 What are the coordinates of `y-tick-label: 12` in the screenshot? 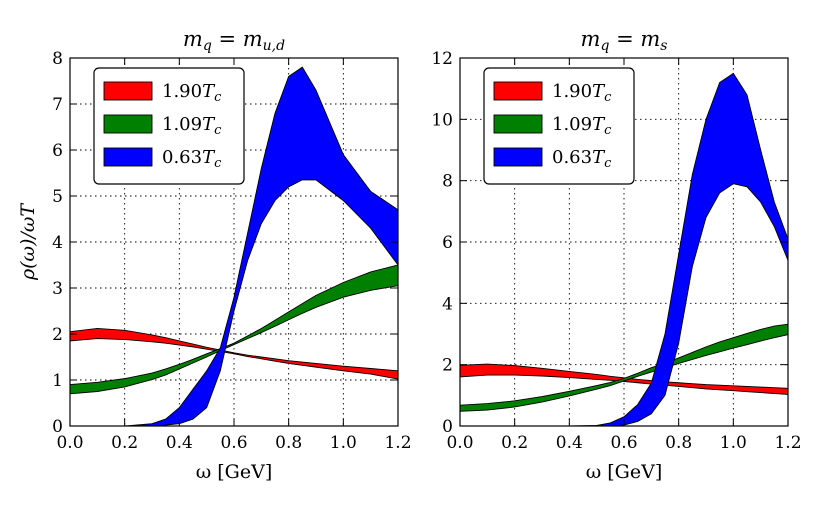 It's located at (442, 59).